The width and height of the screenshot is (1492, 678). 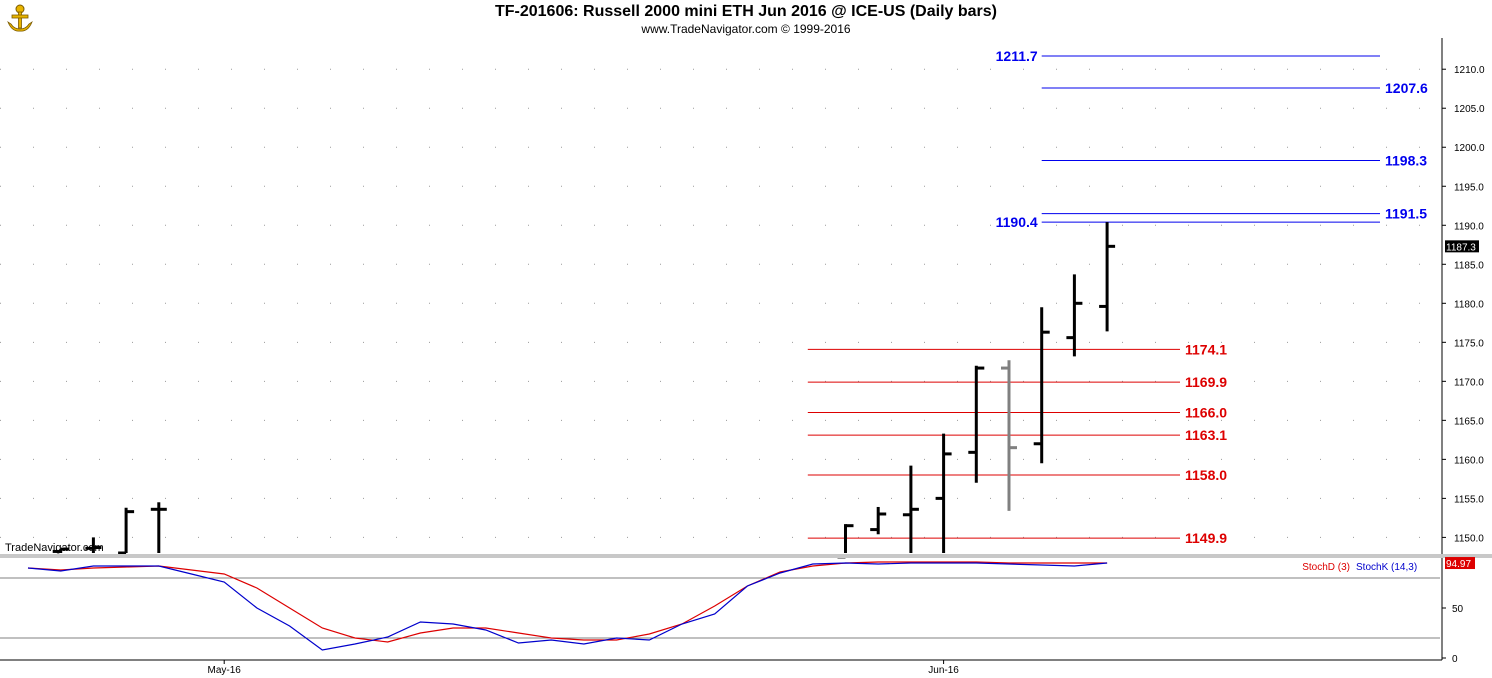 I want to click on price-tick-label: 1175.0, so click(x=1469, y=343).